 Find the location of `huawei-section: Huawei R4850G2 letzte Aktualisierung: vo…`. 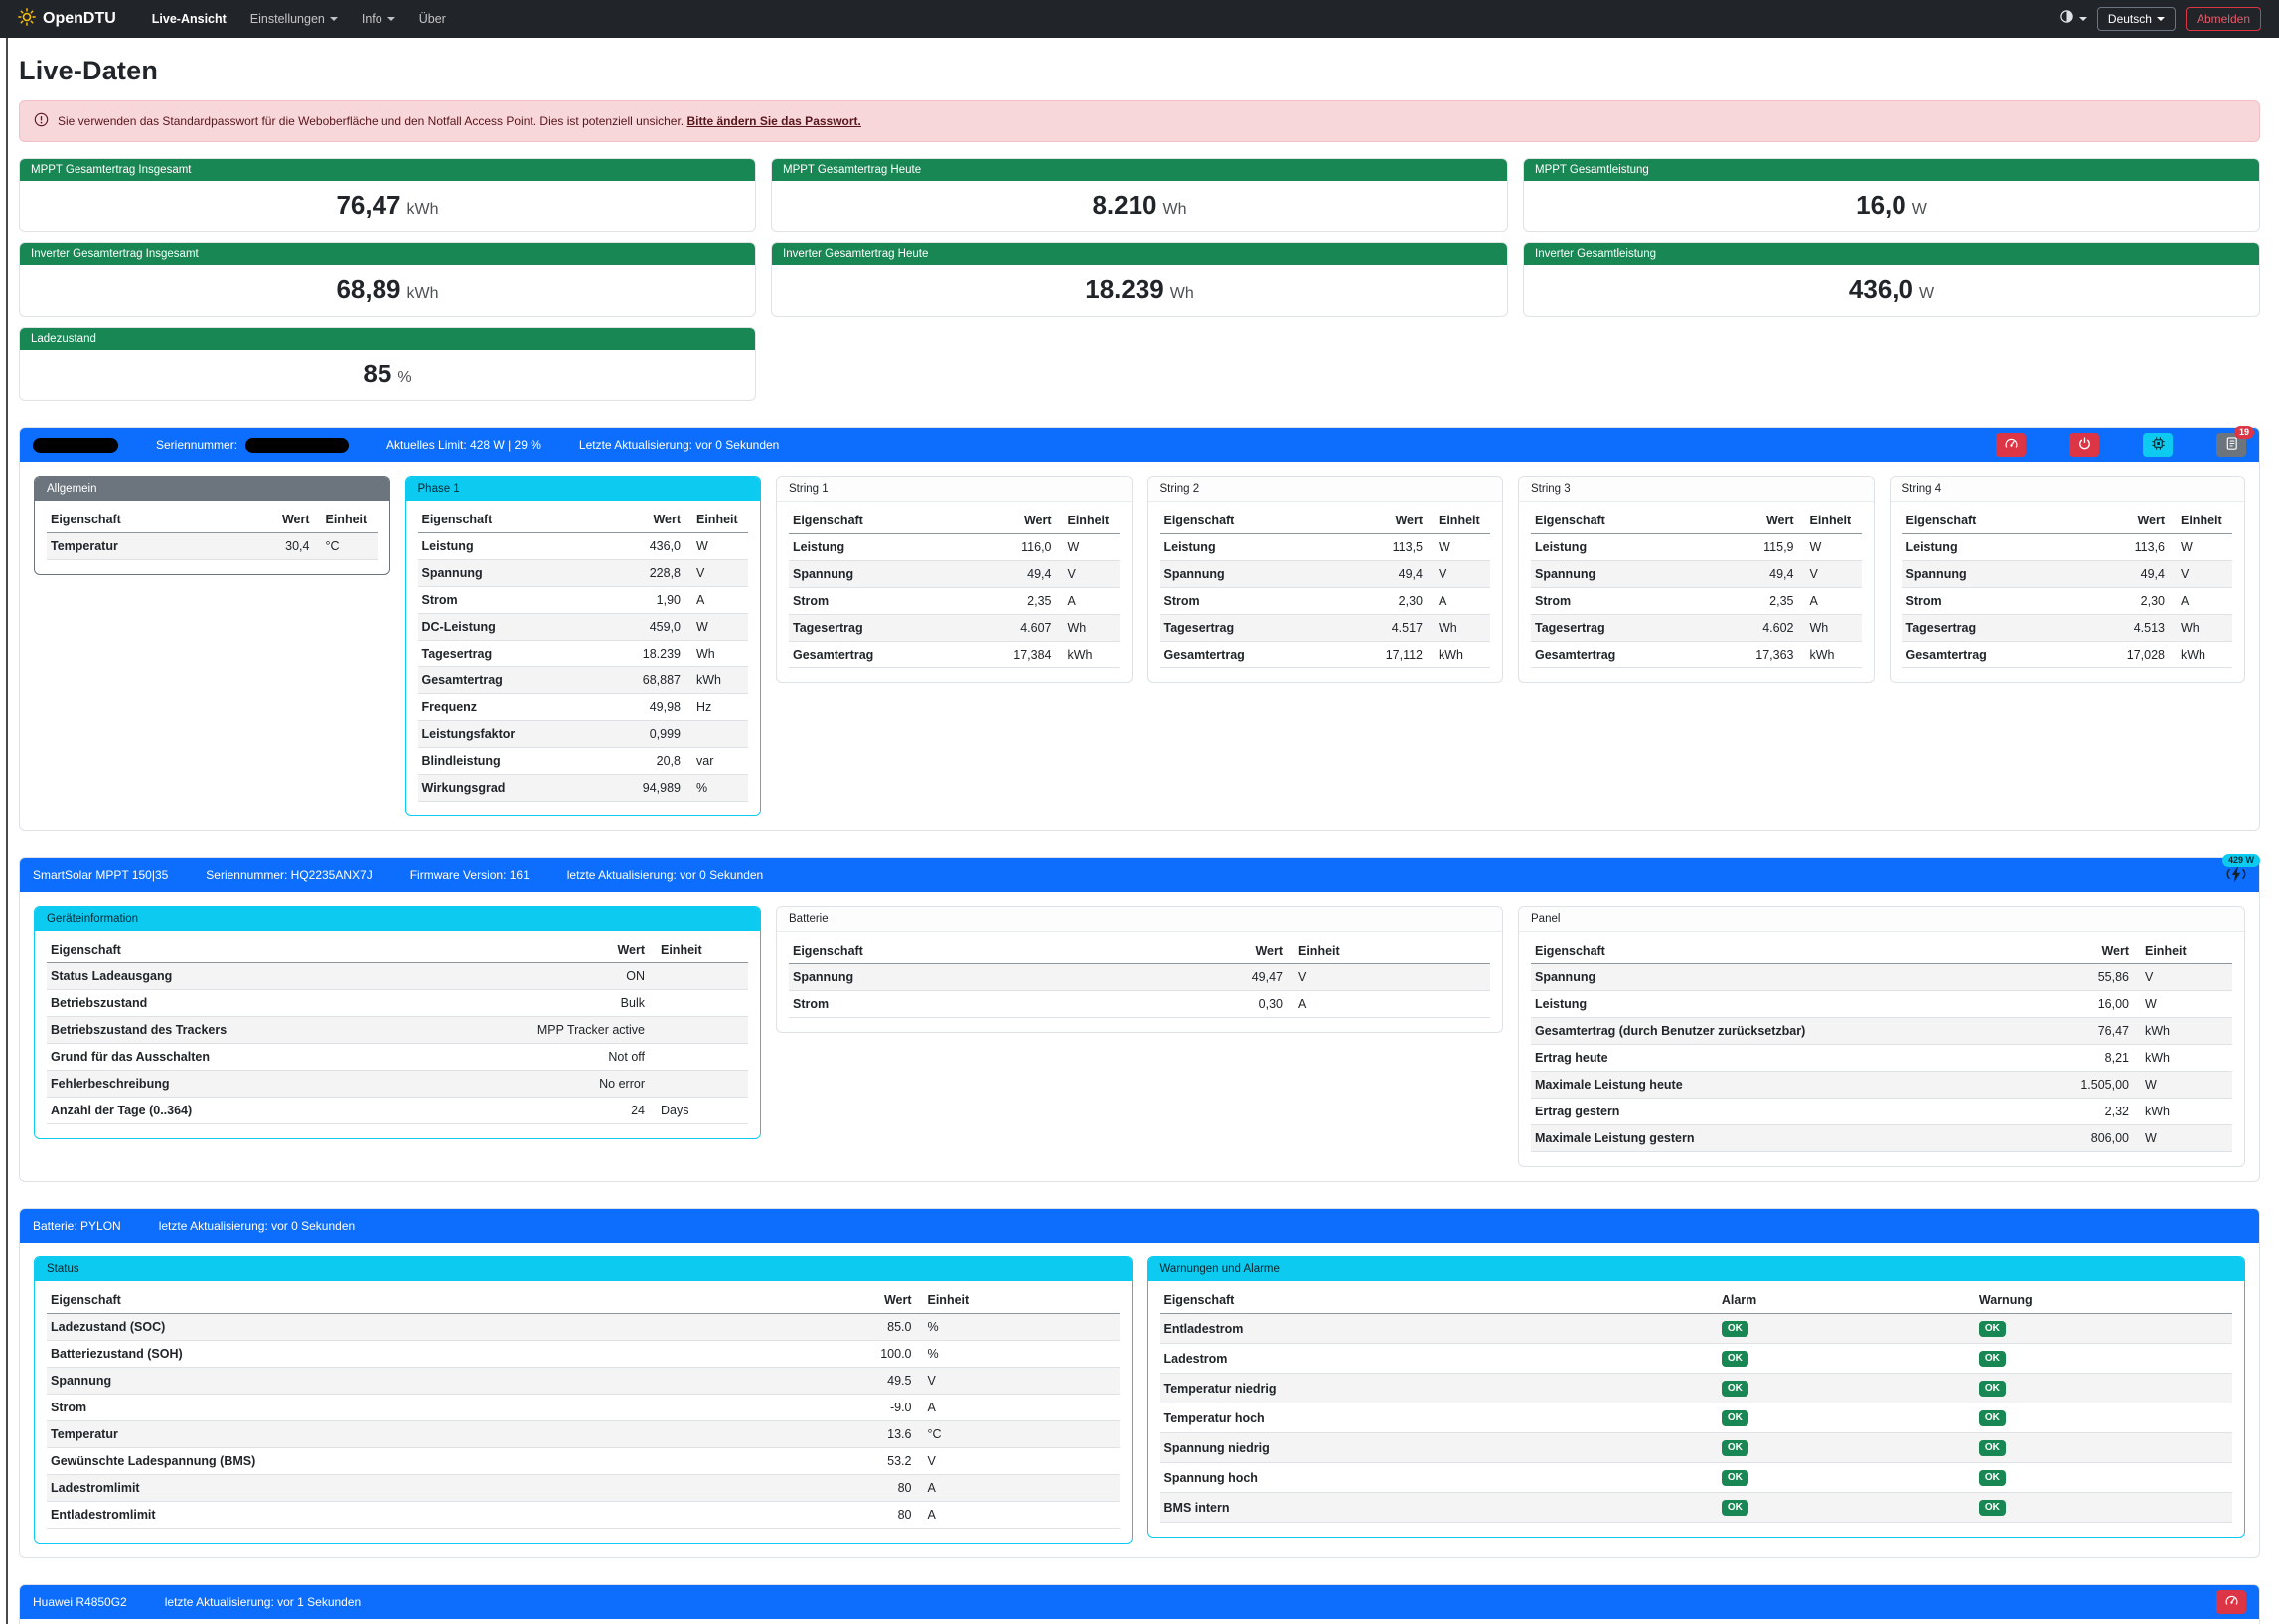

huawei-section: Huawei R4850G2 letzte Aktualisierung: vo… is located at coordinates (1139, 1604).